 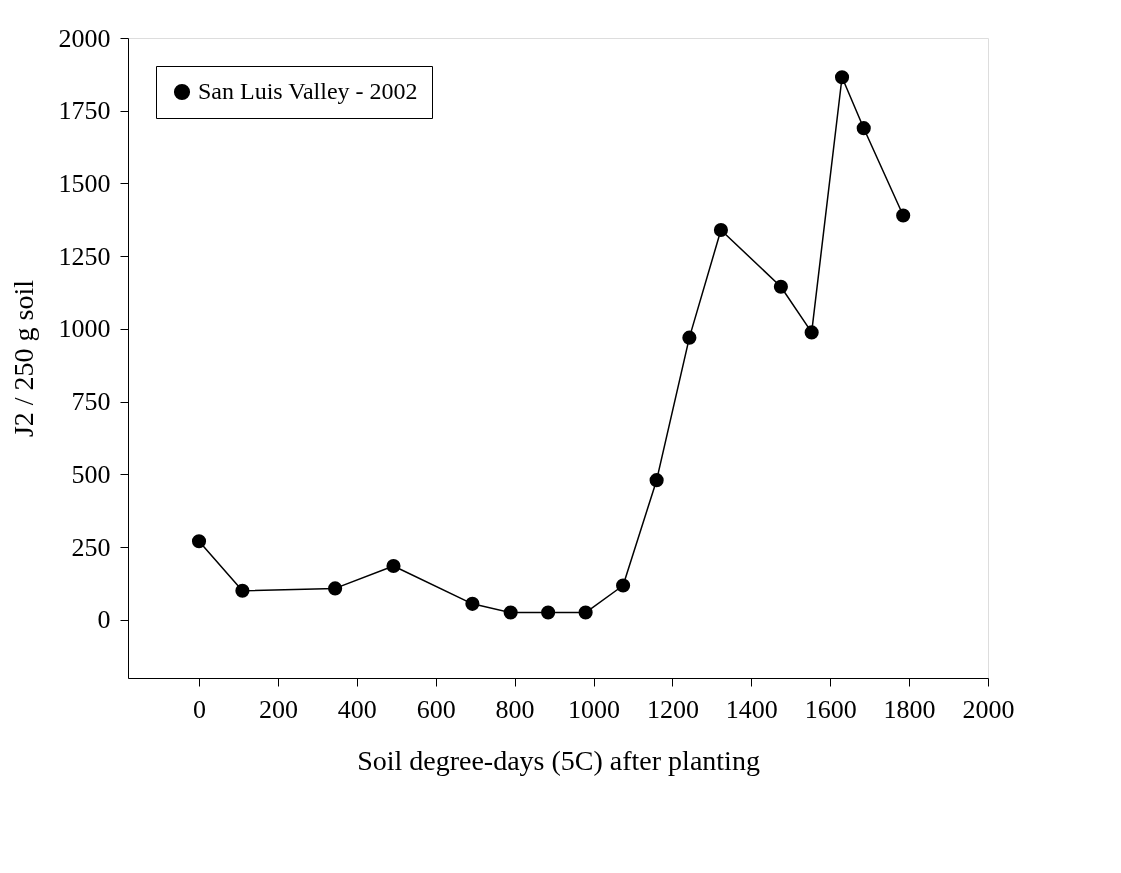 I want to click on x-tick-label: 1400, so click(x=751, y=709).